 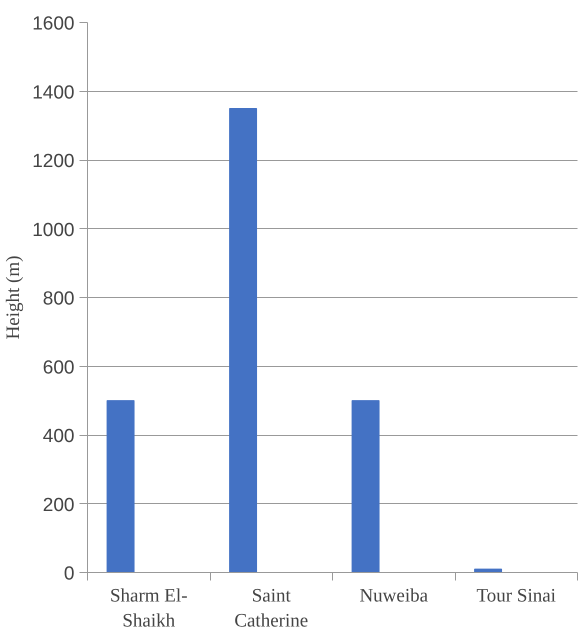 I want to click on y-axis-title: Height (m), so click(x=13, y=298).